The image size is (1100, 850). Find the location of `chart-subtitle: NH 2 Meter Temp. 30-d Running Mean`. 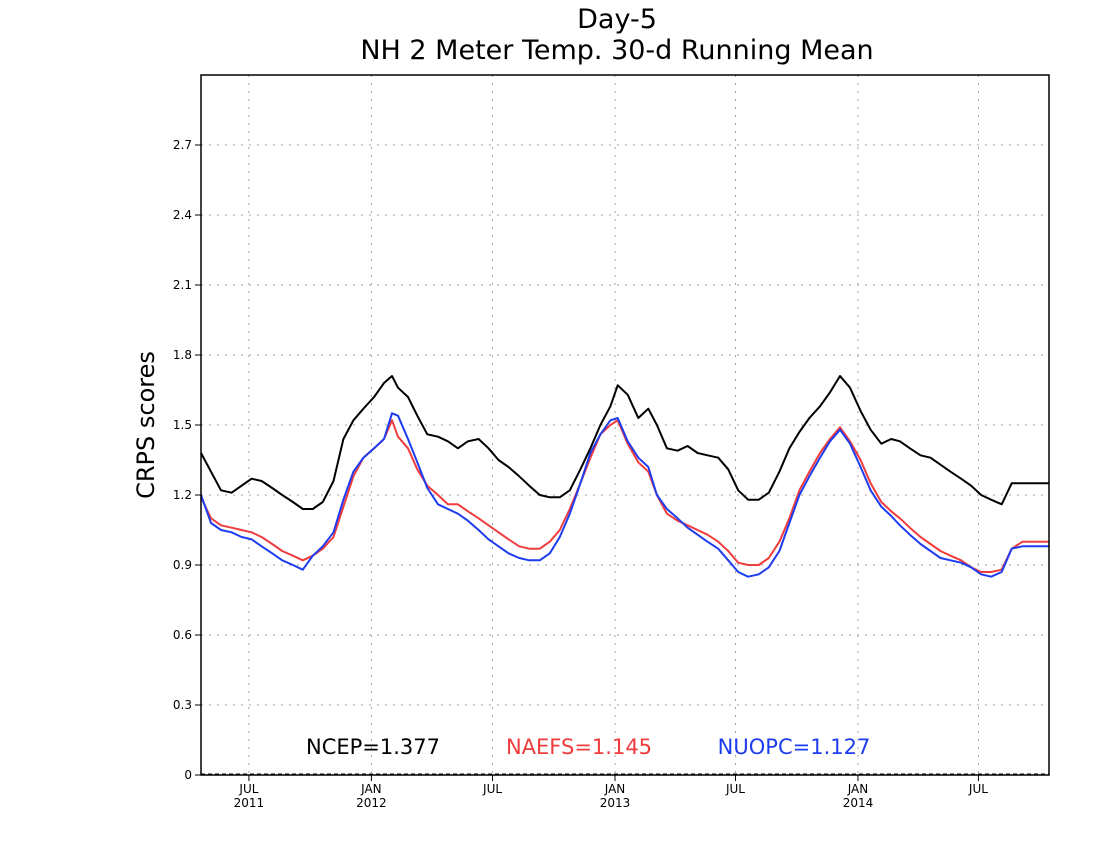

chart-subtitle: NH 2 Meter Temp. 30-d Running Mean is located at coordinates (616, 50).